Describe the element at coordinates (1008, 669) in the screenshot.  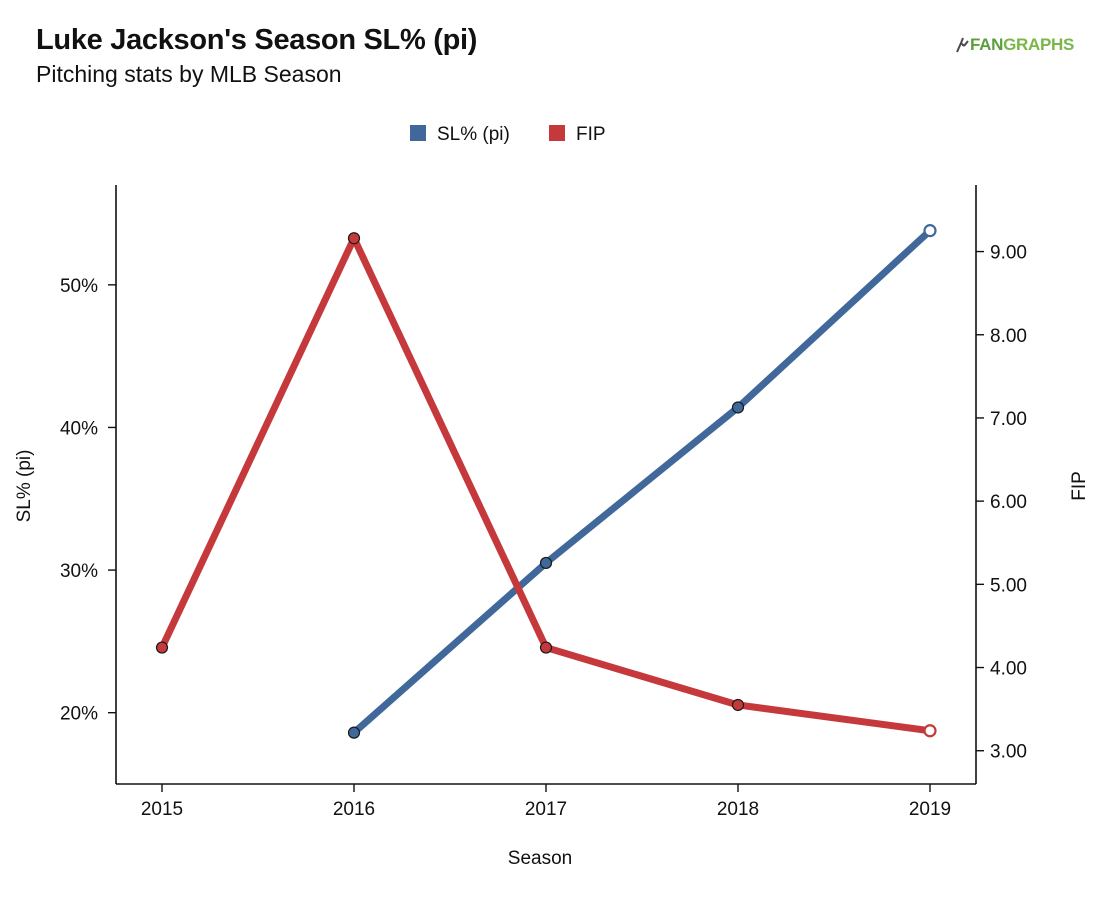
I see `y-right-tick-label: 4.00` at that location.